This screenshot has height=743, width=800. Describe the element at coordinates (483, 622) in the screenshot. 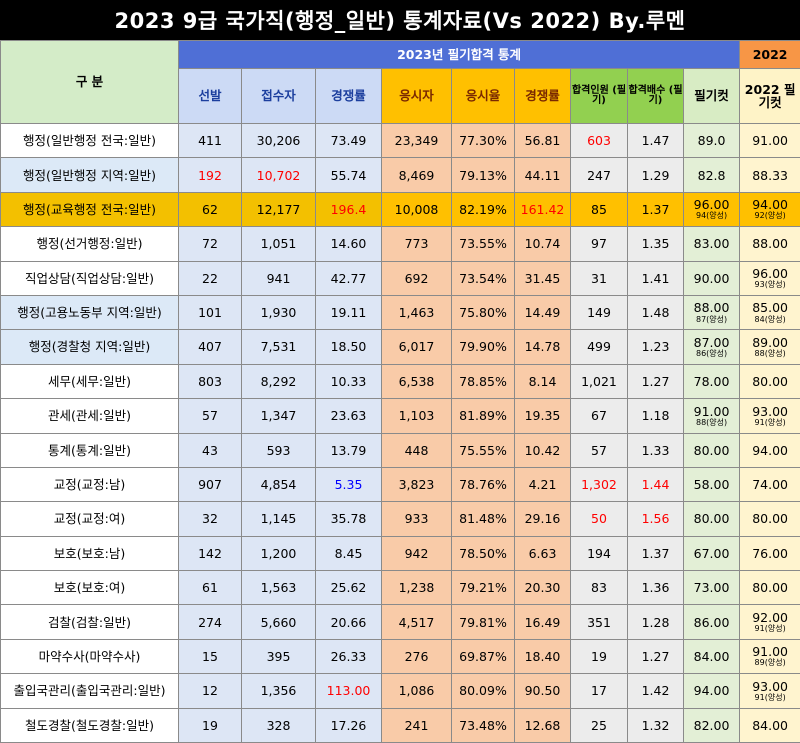

I see `cell-exam-rate: 79.81%` at that location.